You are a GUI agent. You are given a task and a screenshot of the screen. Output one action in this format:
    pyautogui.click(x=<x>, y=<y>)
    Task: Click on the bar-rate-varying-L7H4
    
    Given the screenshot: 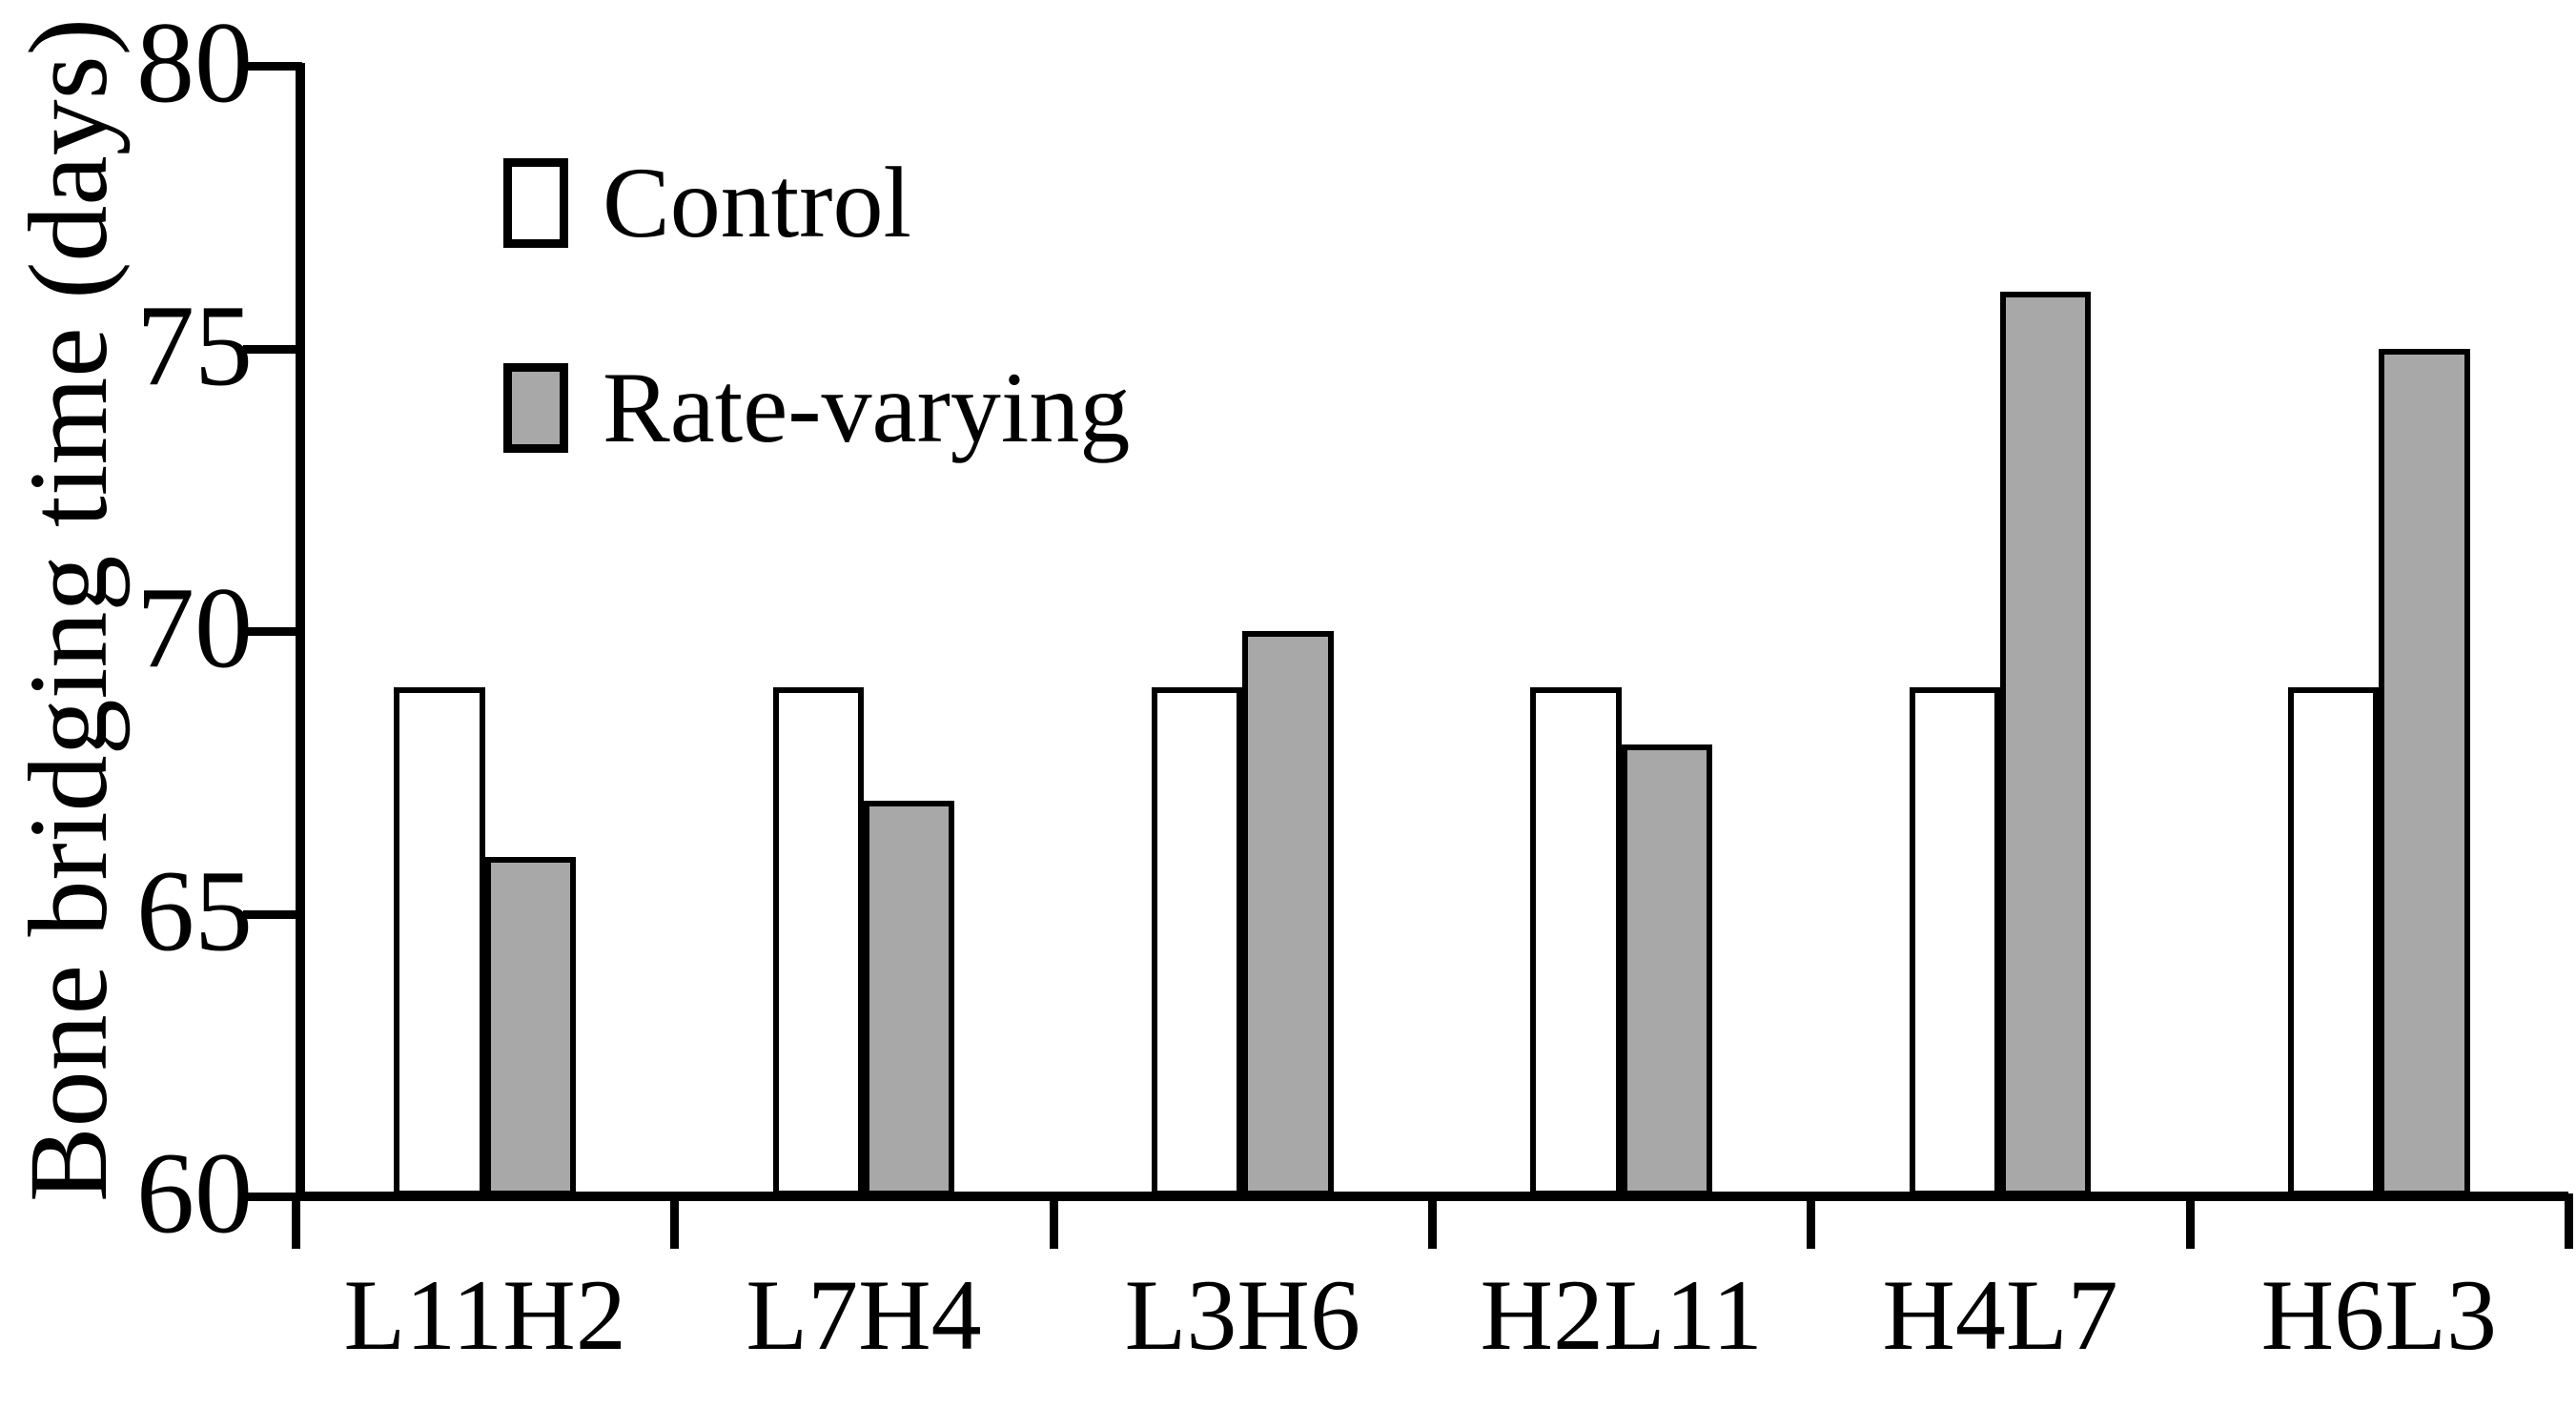 What is the action you would take?
    pyautogui.click(x=909, y=998)
    